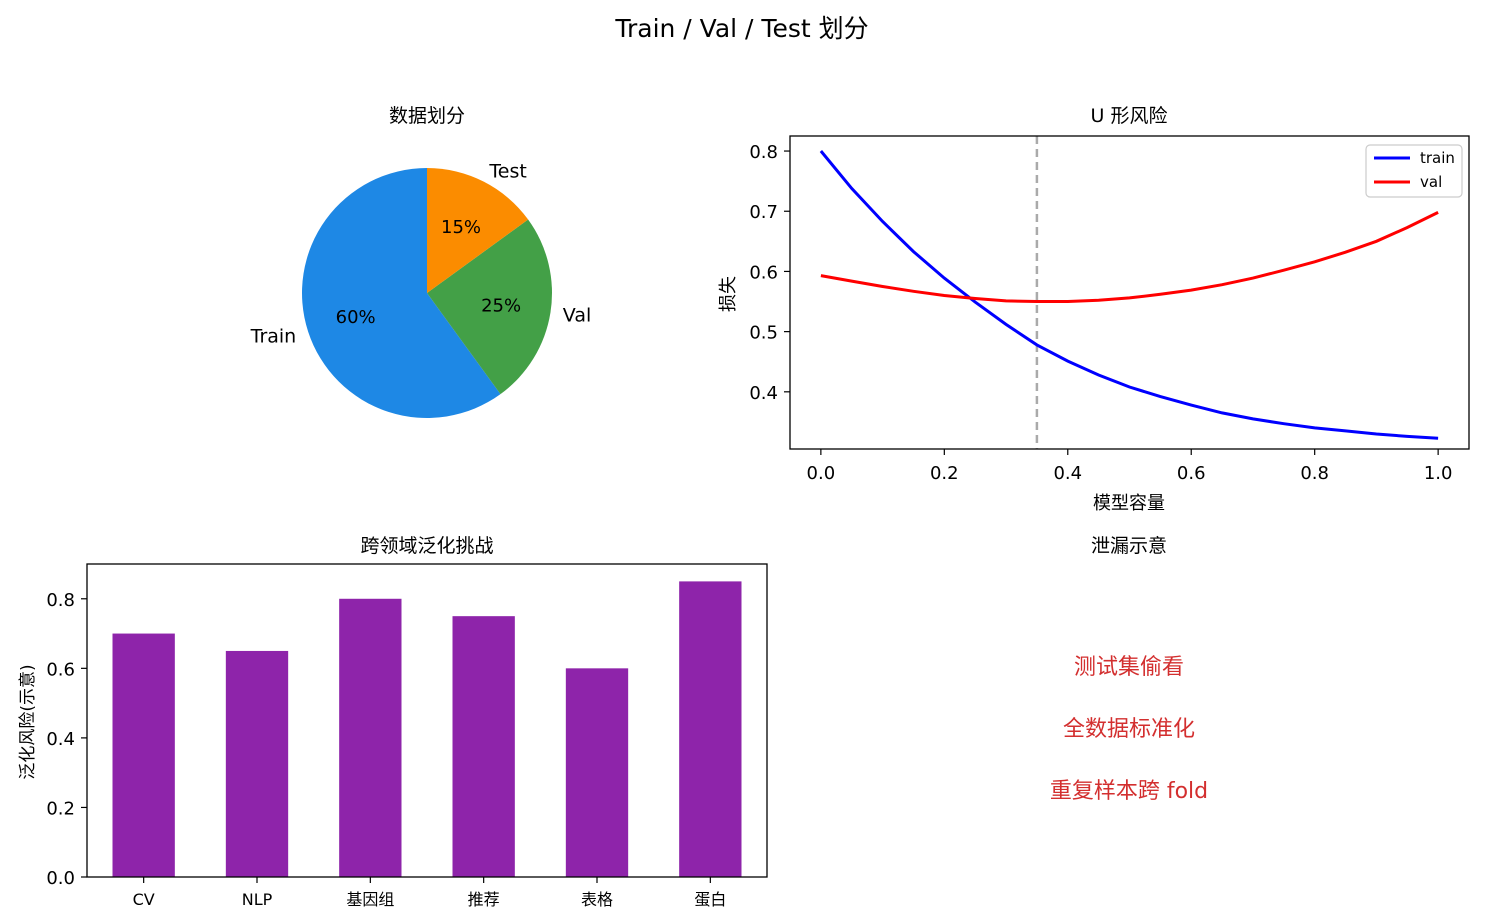 Image resolution: width=1485 pixels, height=924 pixels. I want to click on leakage-line-2: 全数据标准化, so click(1129, 729).